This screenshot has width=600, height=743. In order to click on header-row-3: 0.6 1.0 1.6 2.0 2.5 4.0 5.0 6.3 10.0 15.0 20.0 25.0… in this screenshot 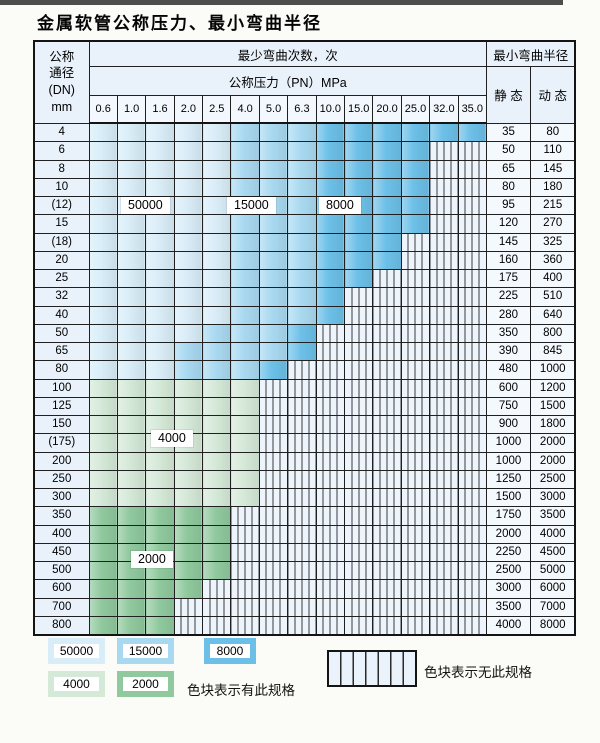, I will do `click(304, 109)`.